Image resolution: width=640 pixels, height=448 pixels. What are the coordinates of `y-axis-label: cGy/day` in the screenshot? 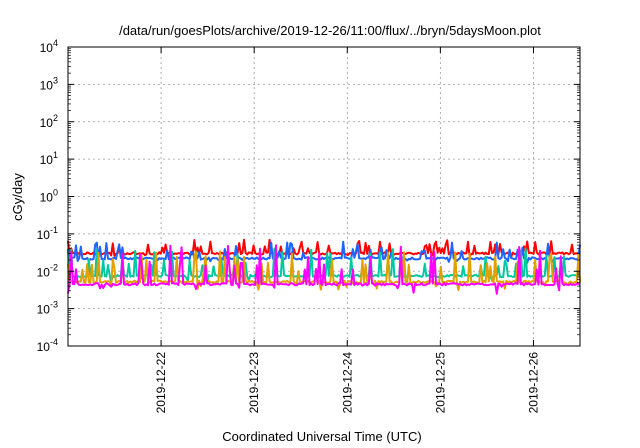 It's located at (17, 197).